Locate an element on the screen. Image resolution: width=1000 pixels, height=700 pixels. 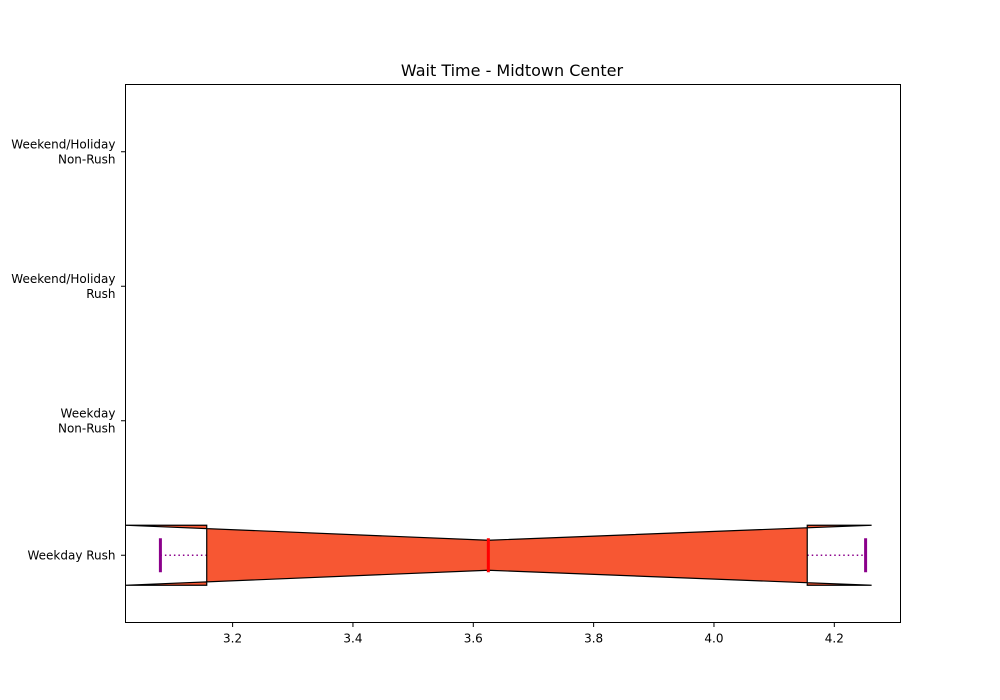
y-tick-label: Weekday Rush is located at coordinates (71, 555).